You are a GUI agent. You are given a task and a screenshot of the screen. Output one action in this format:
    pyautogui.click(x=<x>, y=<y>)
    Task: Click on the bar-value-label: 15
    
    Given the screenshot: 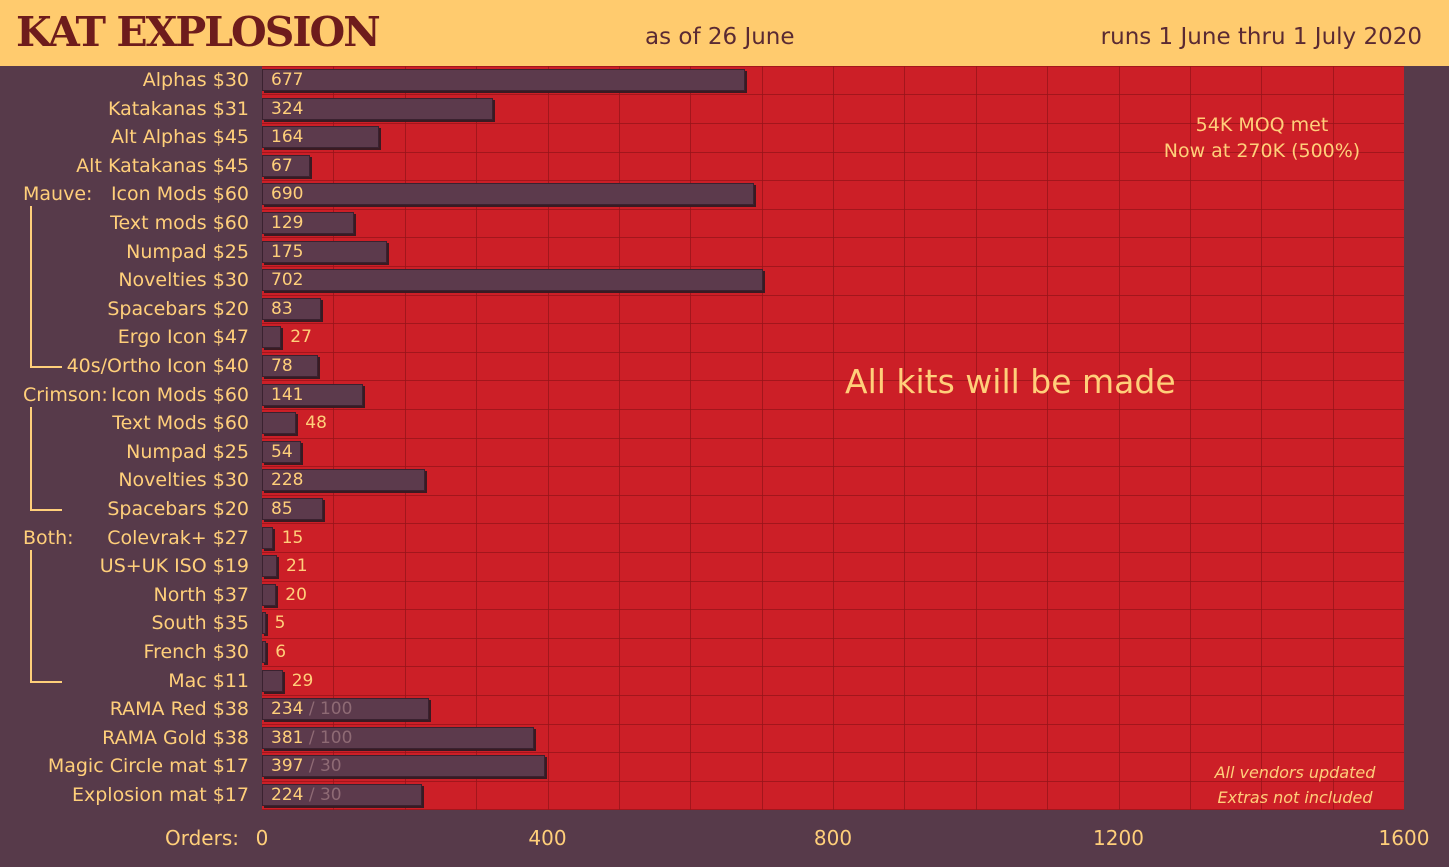 What is the action you would take?
    pyautogui.click(x=293, y=538)
    